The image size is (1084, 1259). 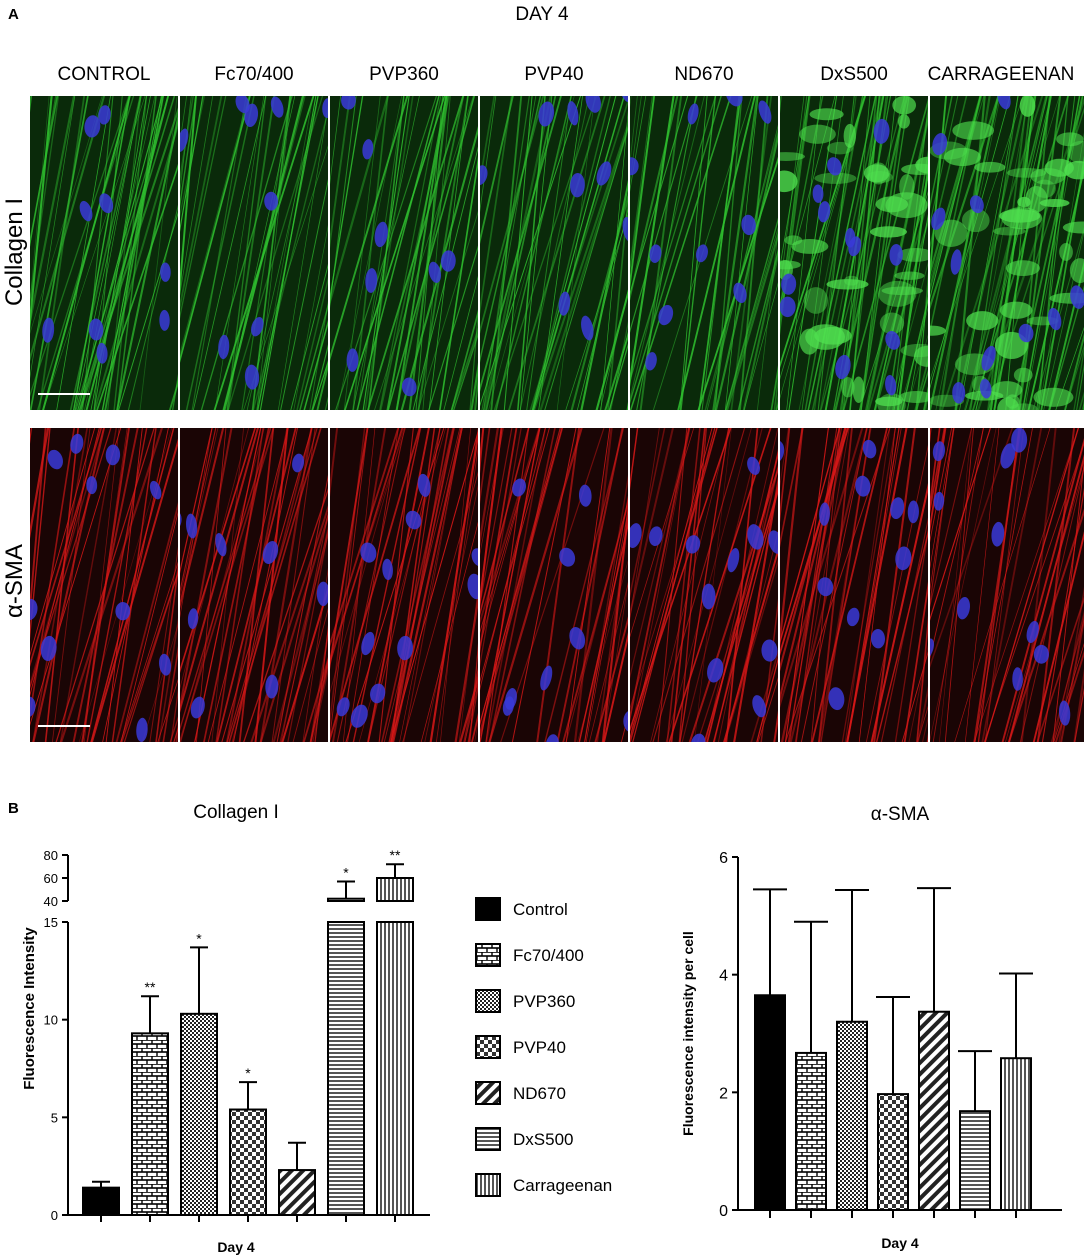 What do you see at coordinates (51, 901) in the screenshot?
I see `collagen-y-tick-label: 40` at bounding box center [51, 901].